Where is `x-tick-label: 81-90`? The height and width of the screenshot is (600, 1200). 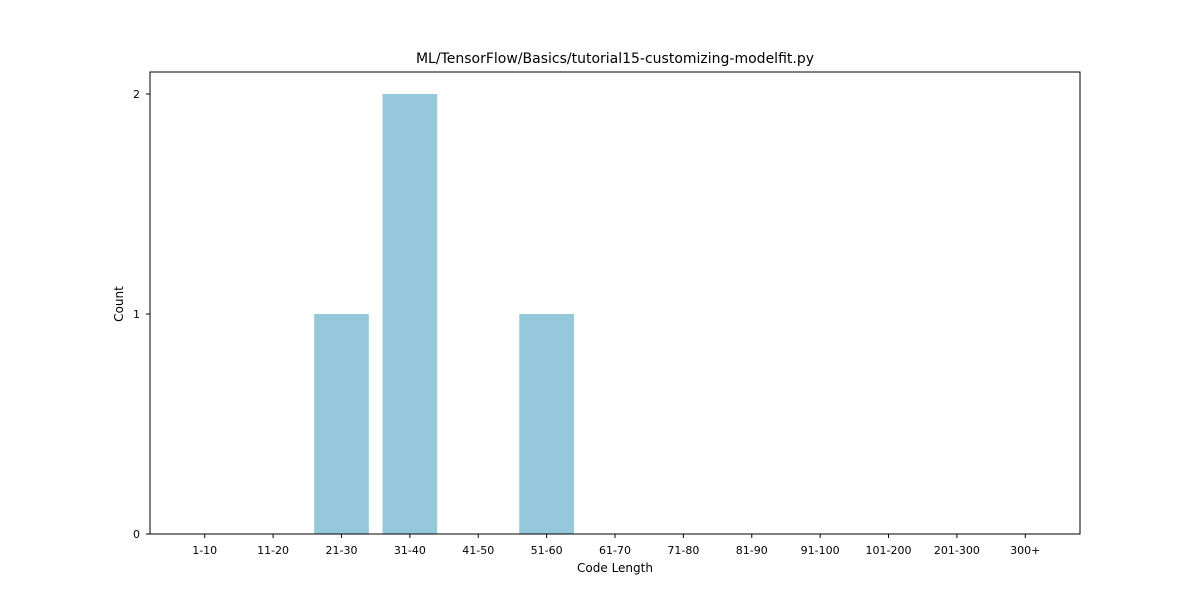
x-tick-label: 81-90 is located at coordinates (752, 550).